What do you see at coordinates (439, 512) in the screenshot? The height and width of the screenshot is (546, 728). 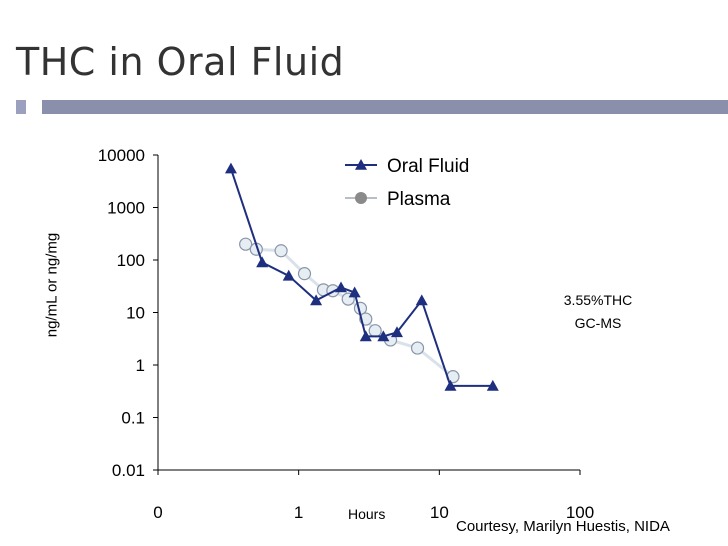 I see `x-tick-label: 10` at bounding box center [439, 512].